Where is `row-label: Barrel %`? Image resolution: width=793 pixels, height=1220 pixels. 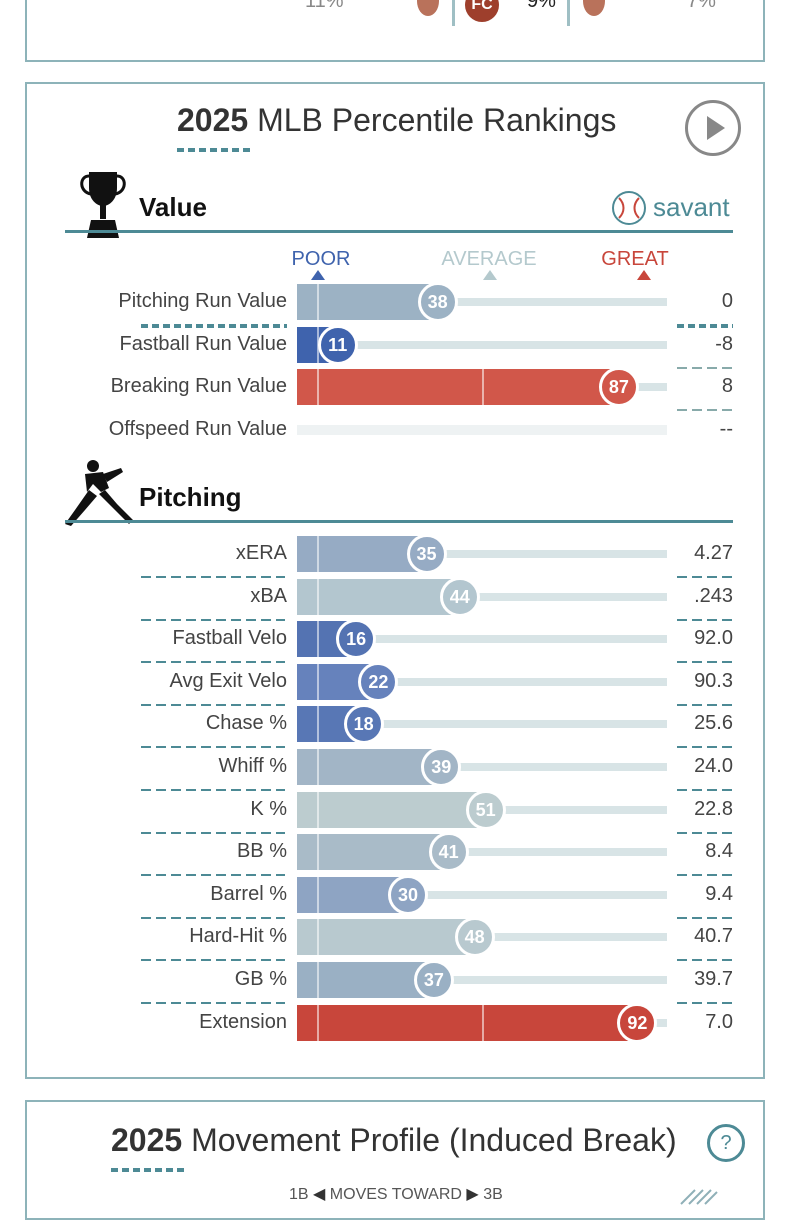 row-label: Barrel % is located at coordinates (248, 893).